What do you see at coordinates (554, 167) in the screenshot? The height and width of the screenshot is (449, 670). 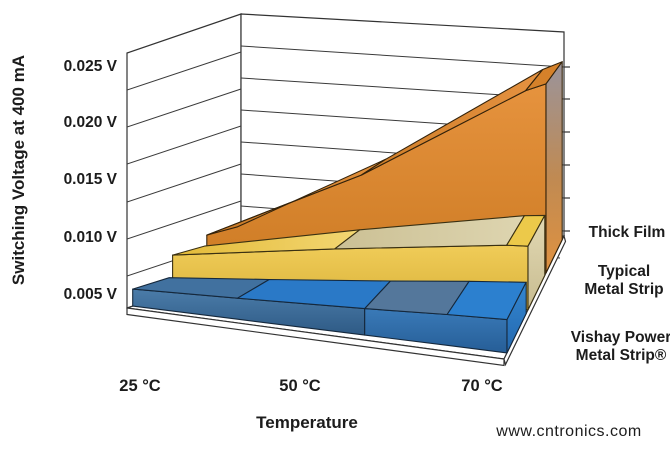 I see `thick-film-end-cap` at bounding box center [554, 167].